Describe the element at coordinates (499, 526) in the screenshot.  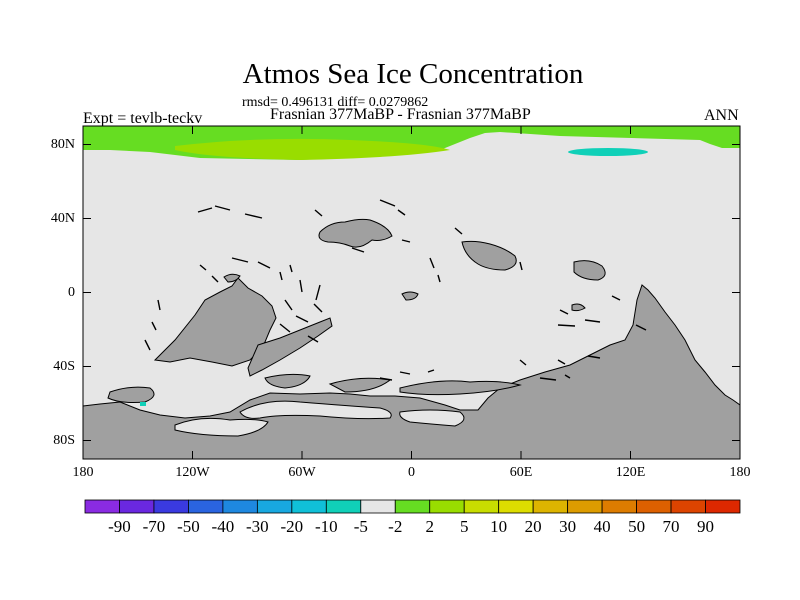
I see `colorbar-label: 10` at that location.